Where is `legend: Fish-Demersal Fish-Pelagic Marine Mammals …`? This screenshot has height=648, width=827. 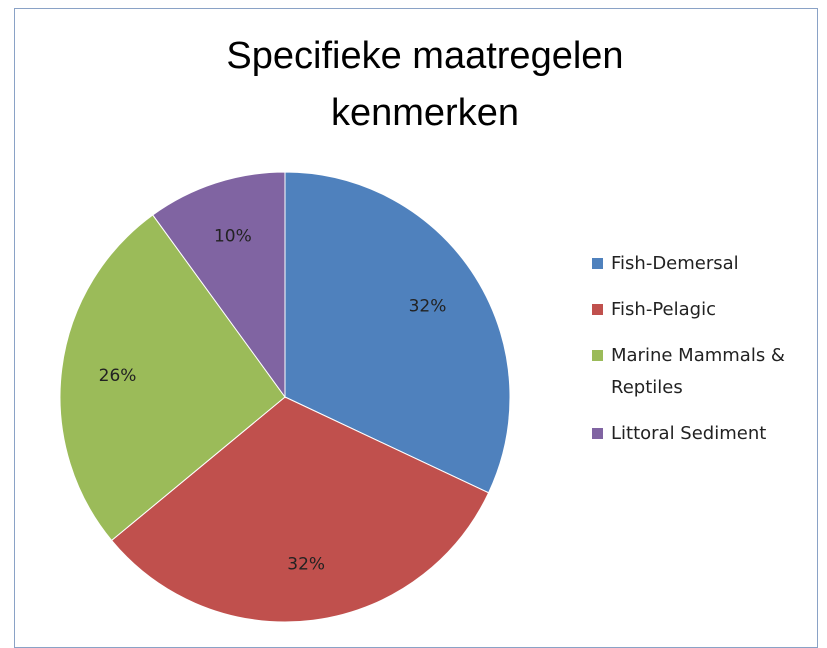 legend: Fish-Demersal Fish-Pelagic Marine Mammals … is located at coordinates (704, 356).